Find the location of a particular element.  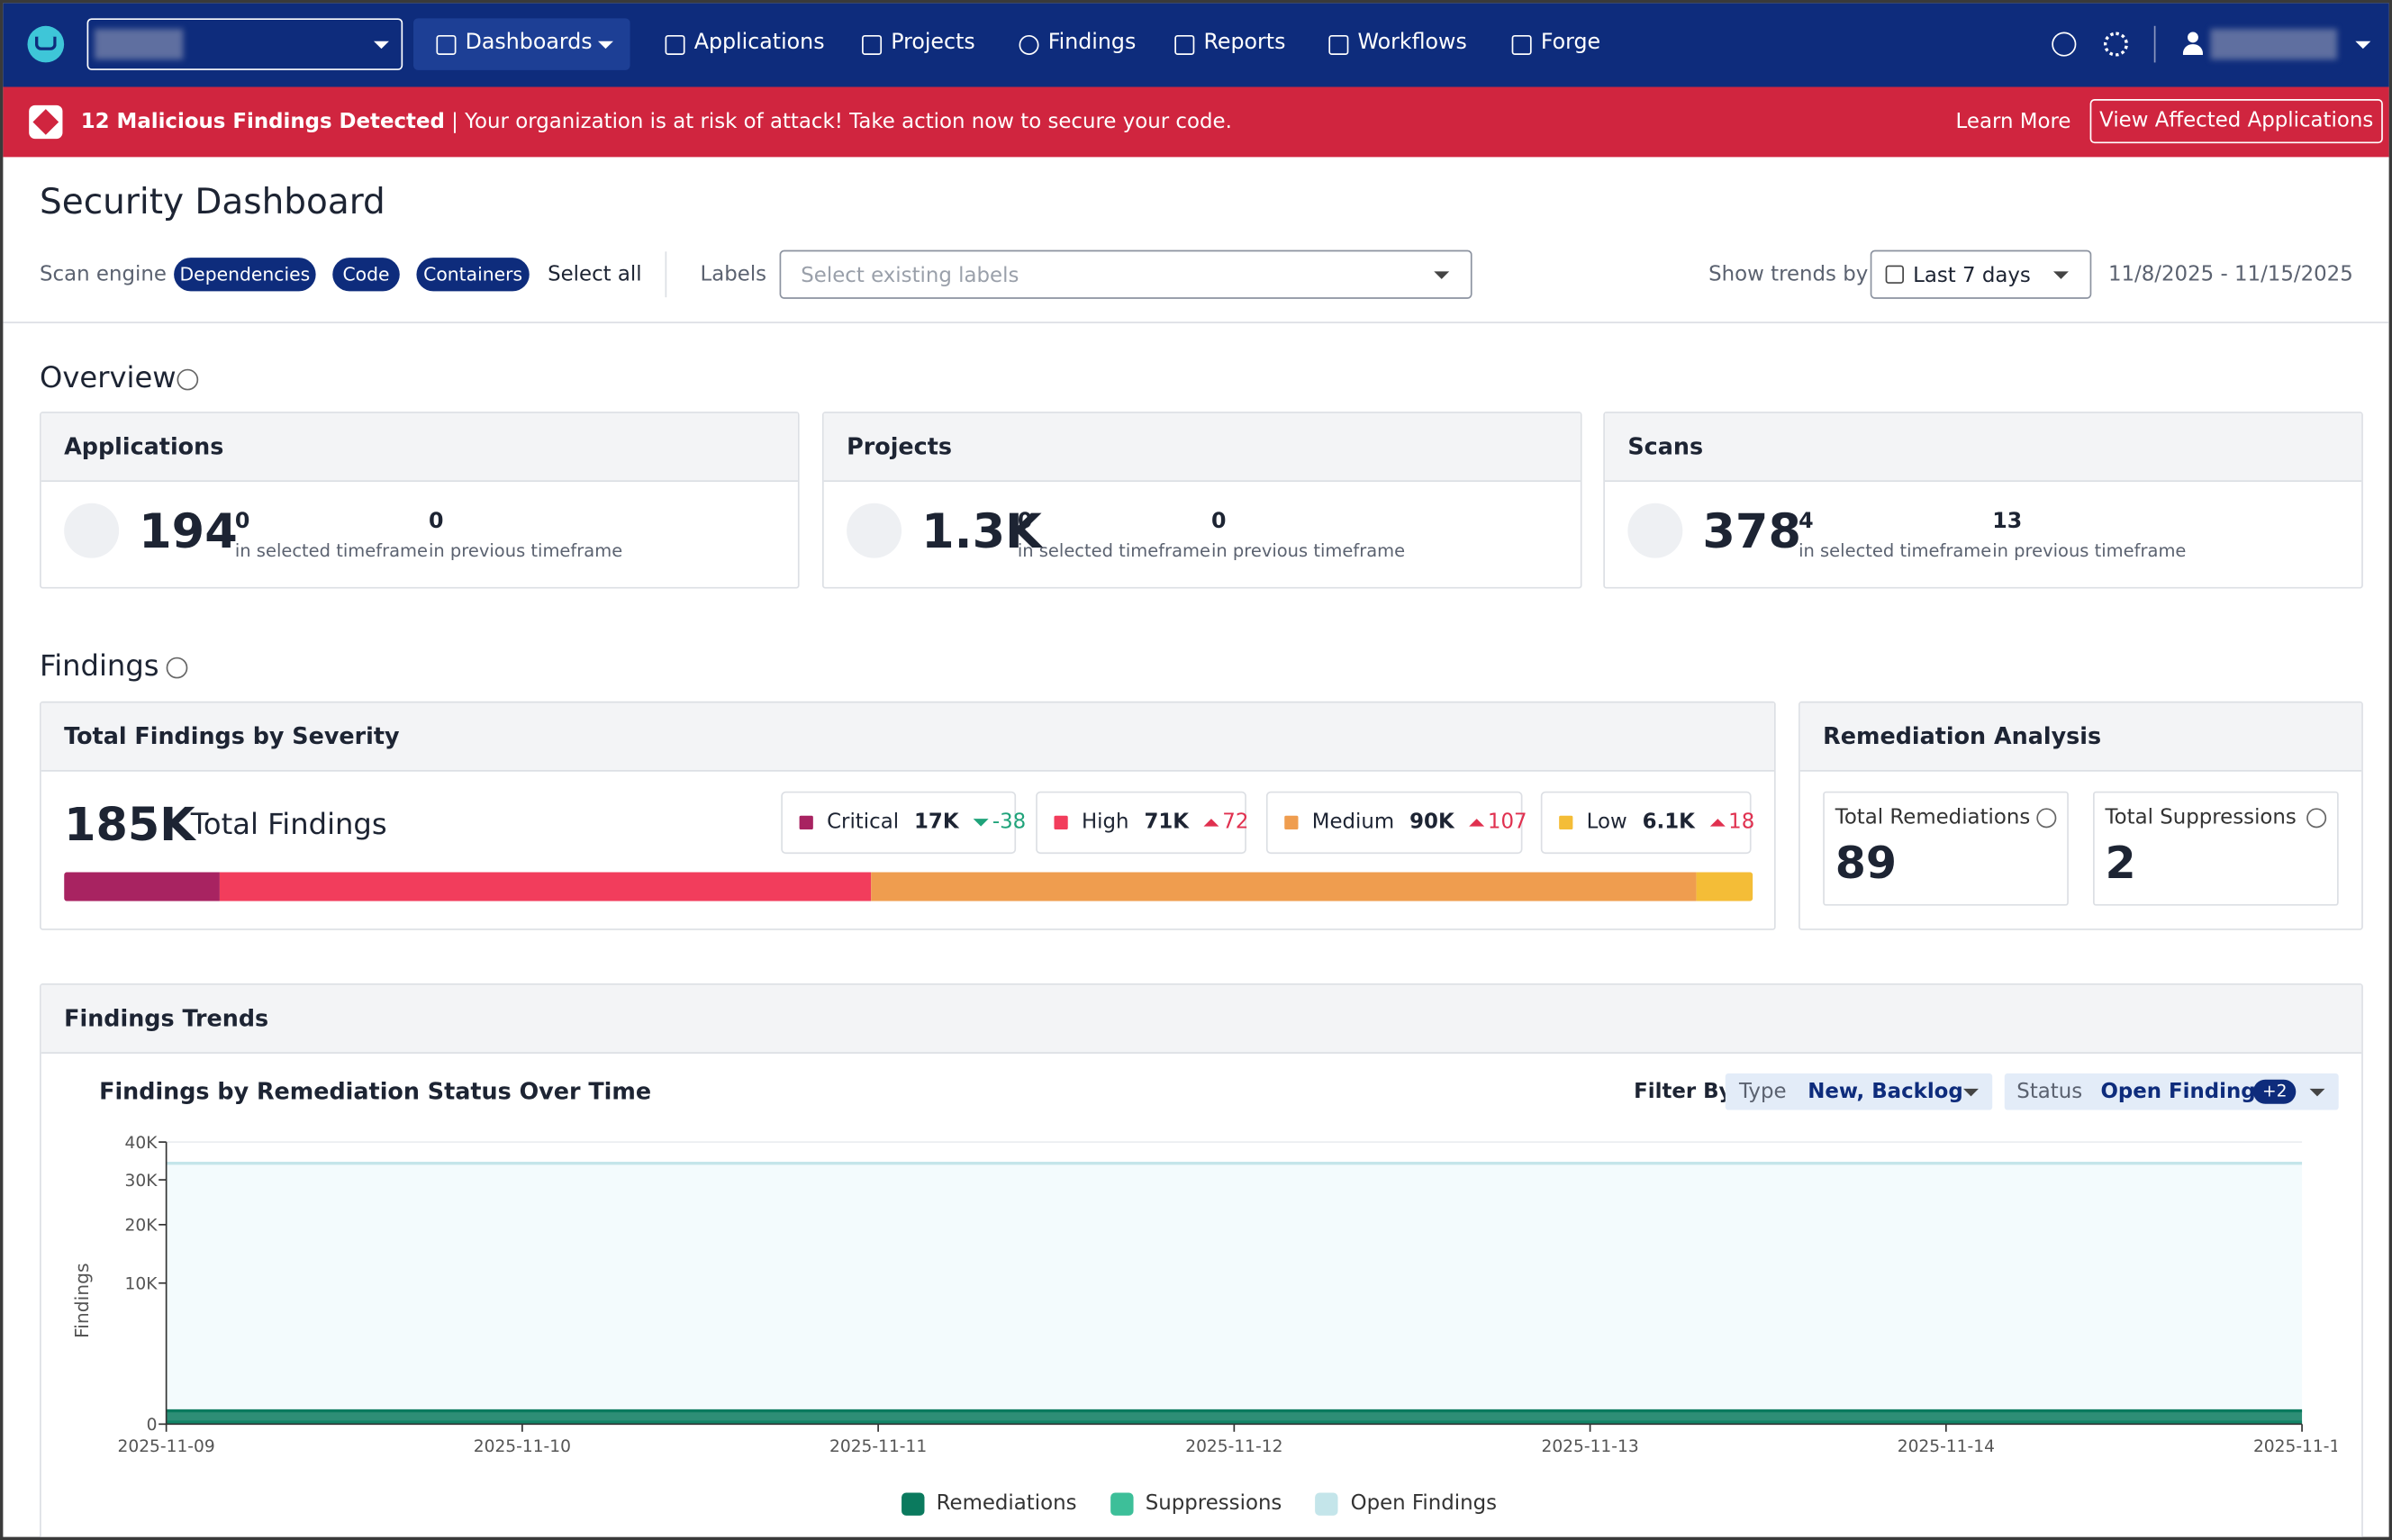

severity-pill: Critical17K-38 is located at coordinates (898, 823).